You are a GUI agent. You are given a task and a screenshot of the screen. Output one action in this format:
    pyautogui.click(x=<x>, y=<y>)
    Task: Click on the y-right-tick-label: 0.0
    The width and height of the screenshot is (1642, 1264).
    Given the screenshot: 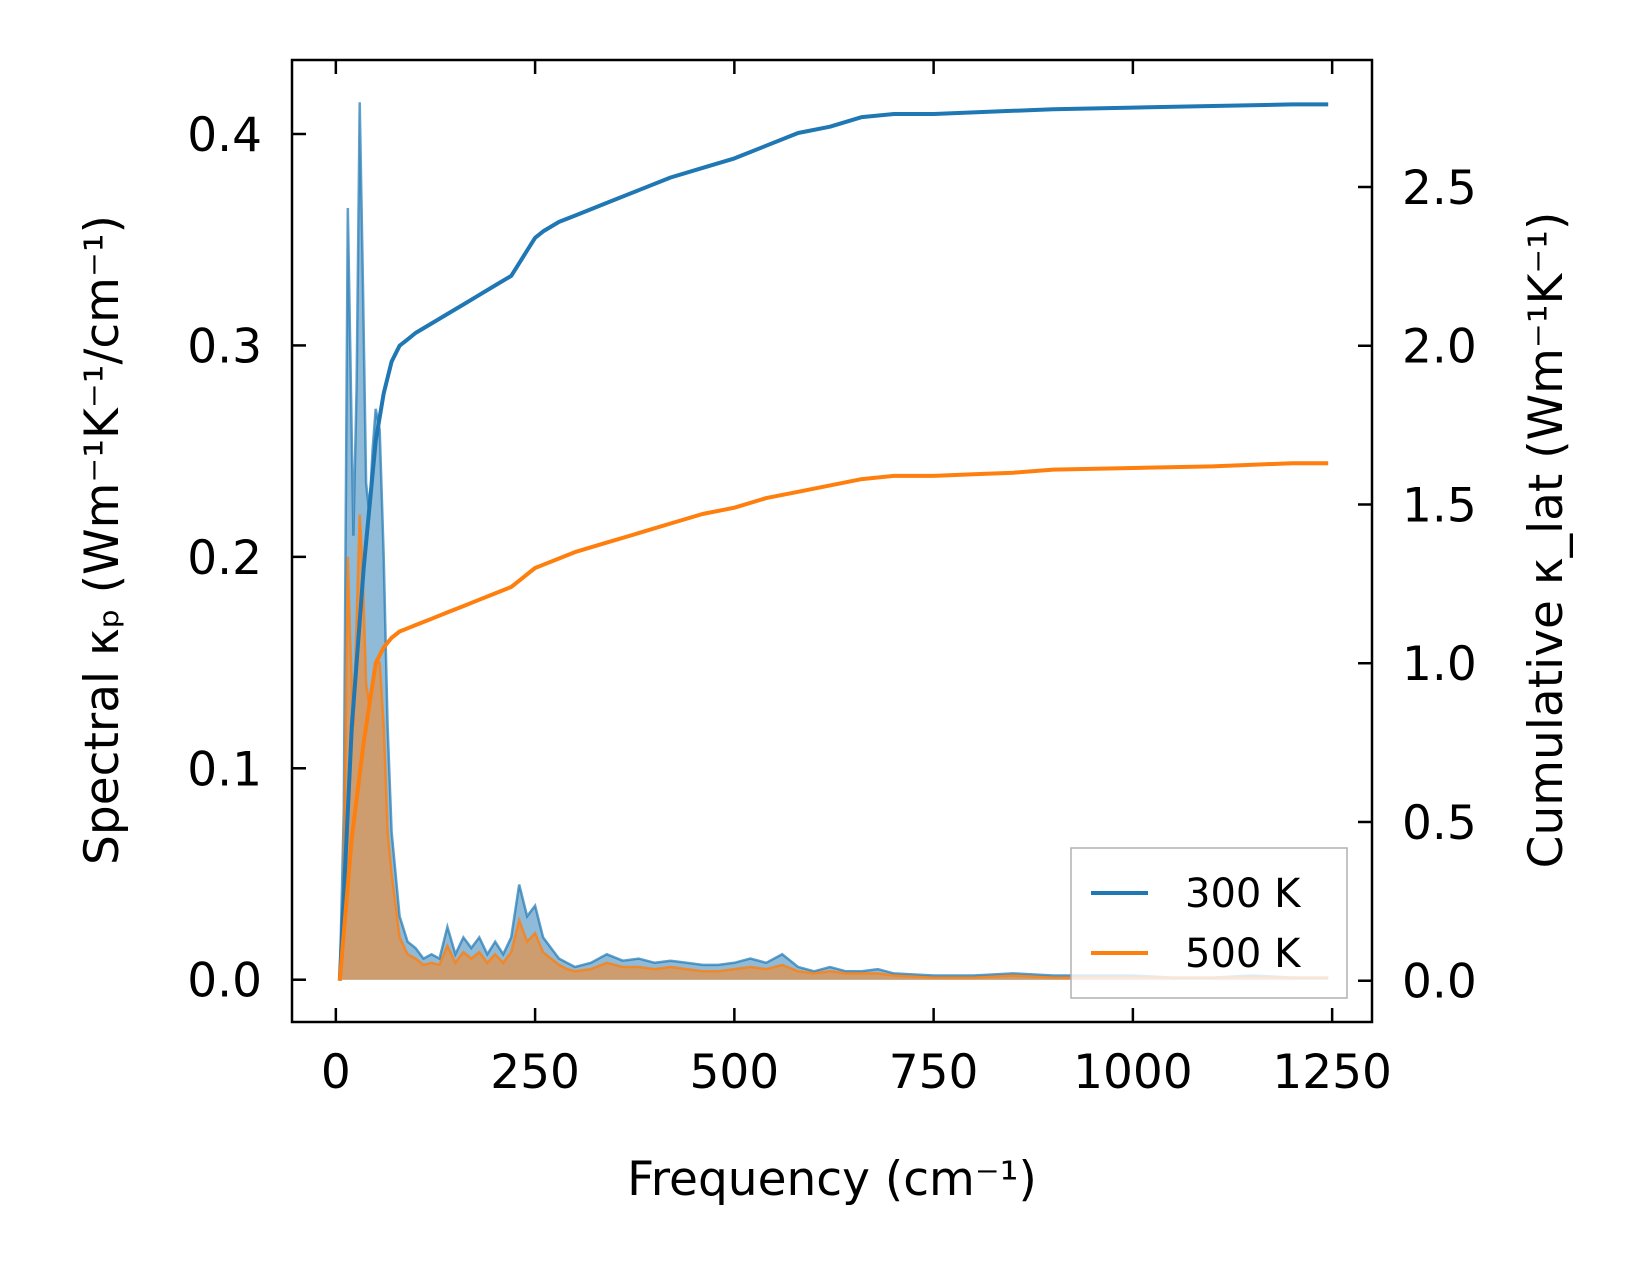 What is the action you would take?
    pyautogui.click(x=1439, y=982)
    